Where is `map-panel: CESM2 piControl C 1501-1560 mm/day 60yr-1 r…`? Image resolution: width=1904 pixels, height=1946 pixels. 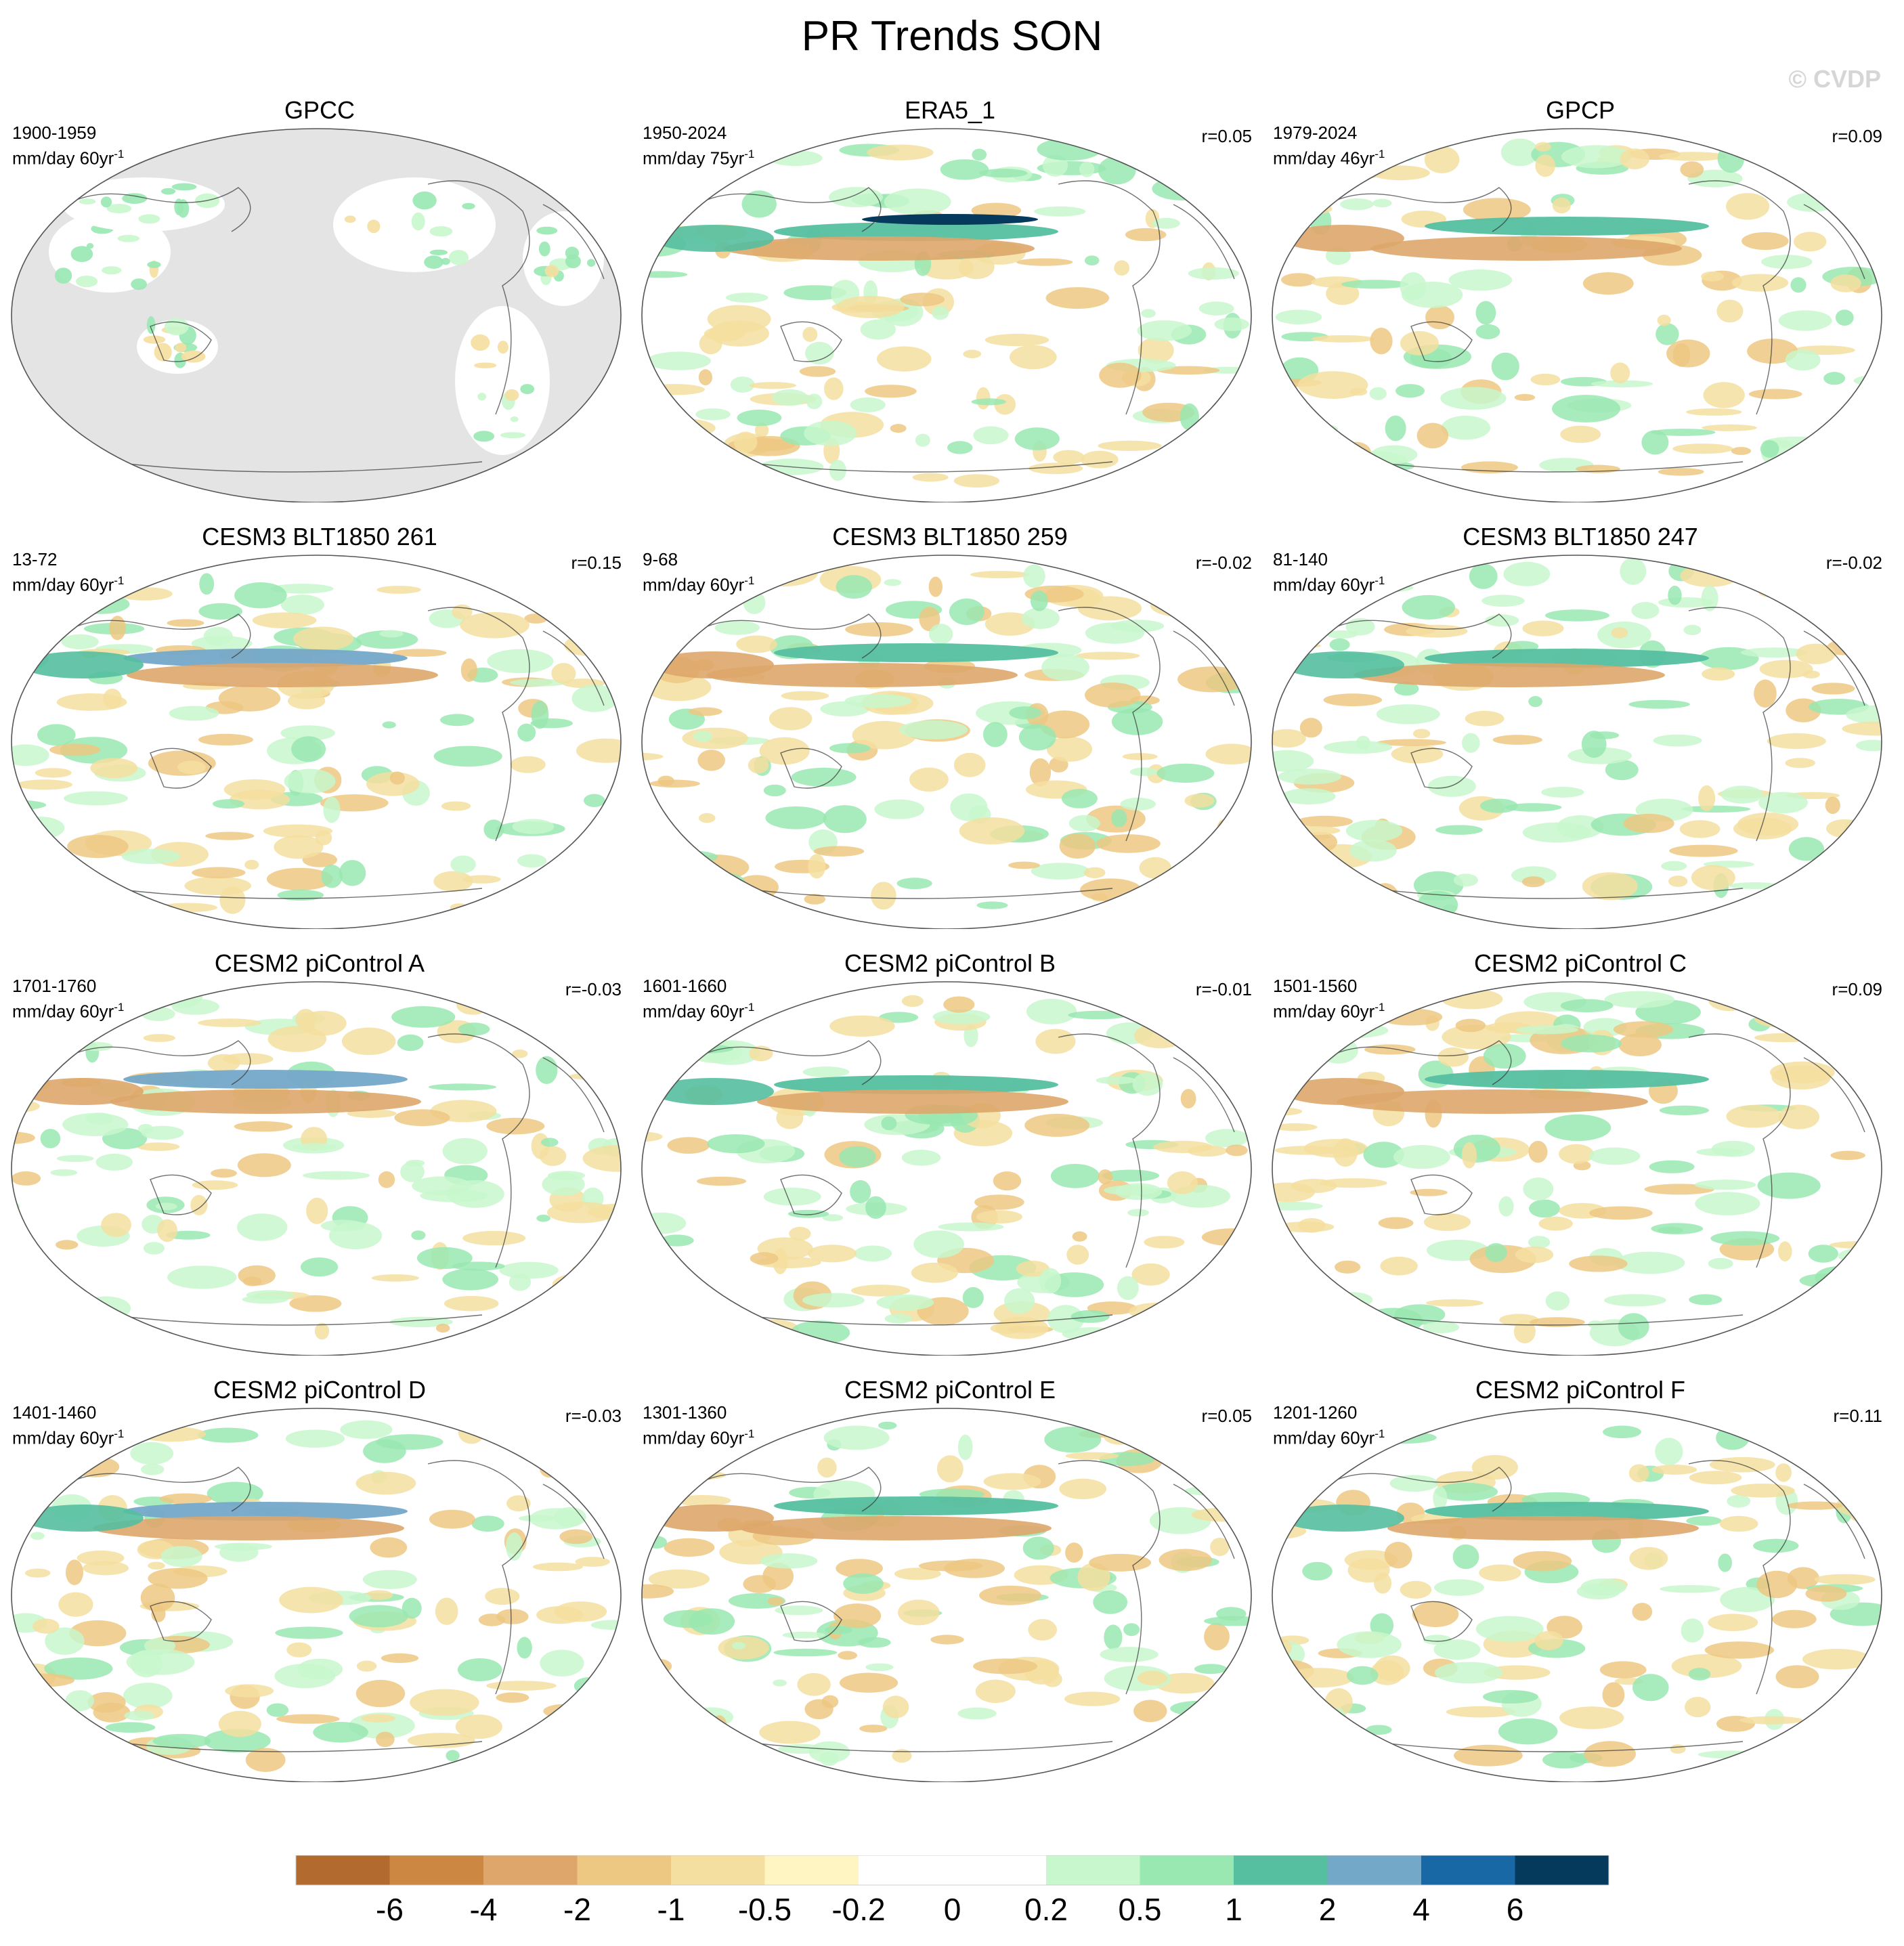 map-panel: CESM2 piControl C 1501-1560 mm/day 60yr-1 r… is located at coordinates (1581, 1162).